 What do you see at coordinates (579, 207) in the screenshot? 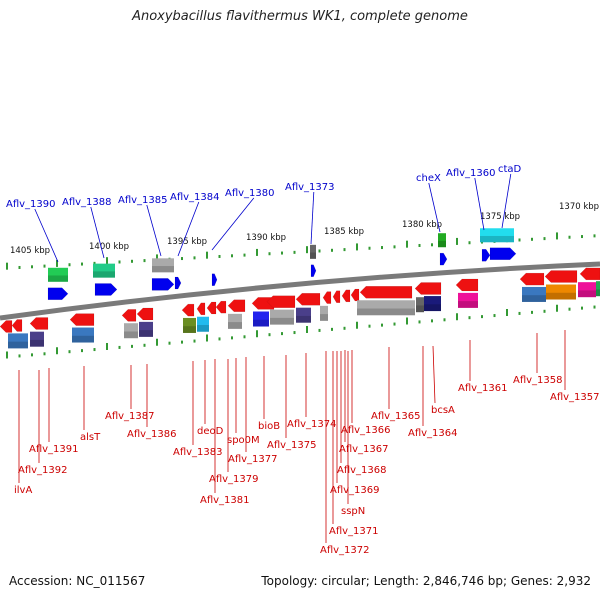
I see `scale-label-1370-kbp: 1370 kbp` at bounding box center [579, 207].